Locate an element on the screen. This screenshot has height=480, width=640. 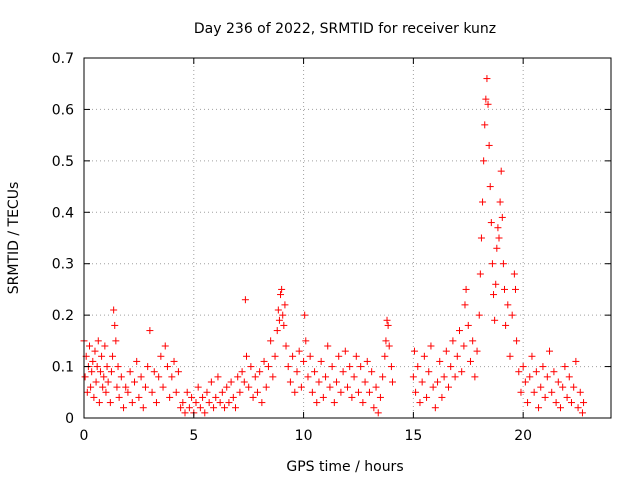
x-tick-label: 0 is located at coordinates (84, 436).